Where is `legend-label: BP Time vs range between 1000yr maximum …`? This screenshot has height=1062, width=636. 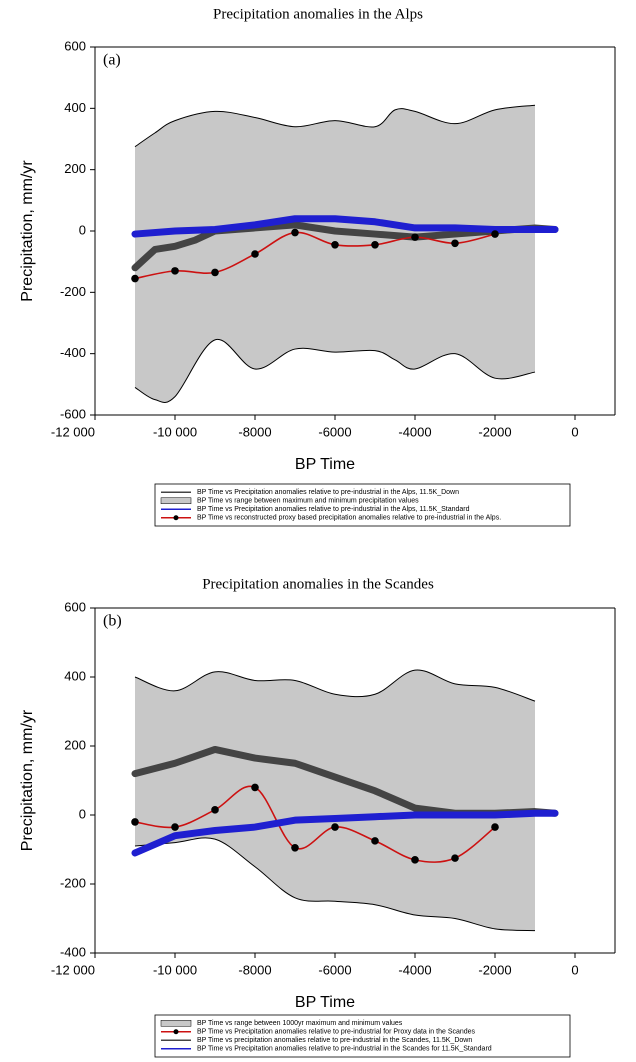 legend-label: BP Time vs range between 1000yr maximum … is located at coordinates (300, 1023).